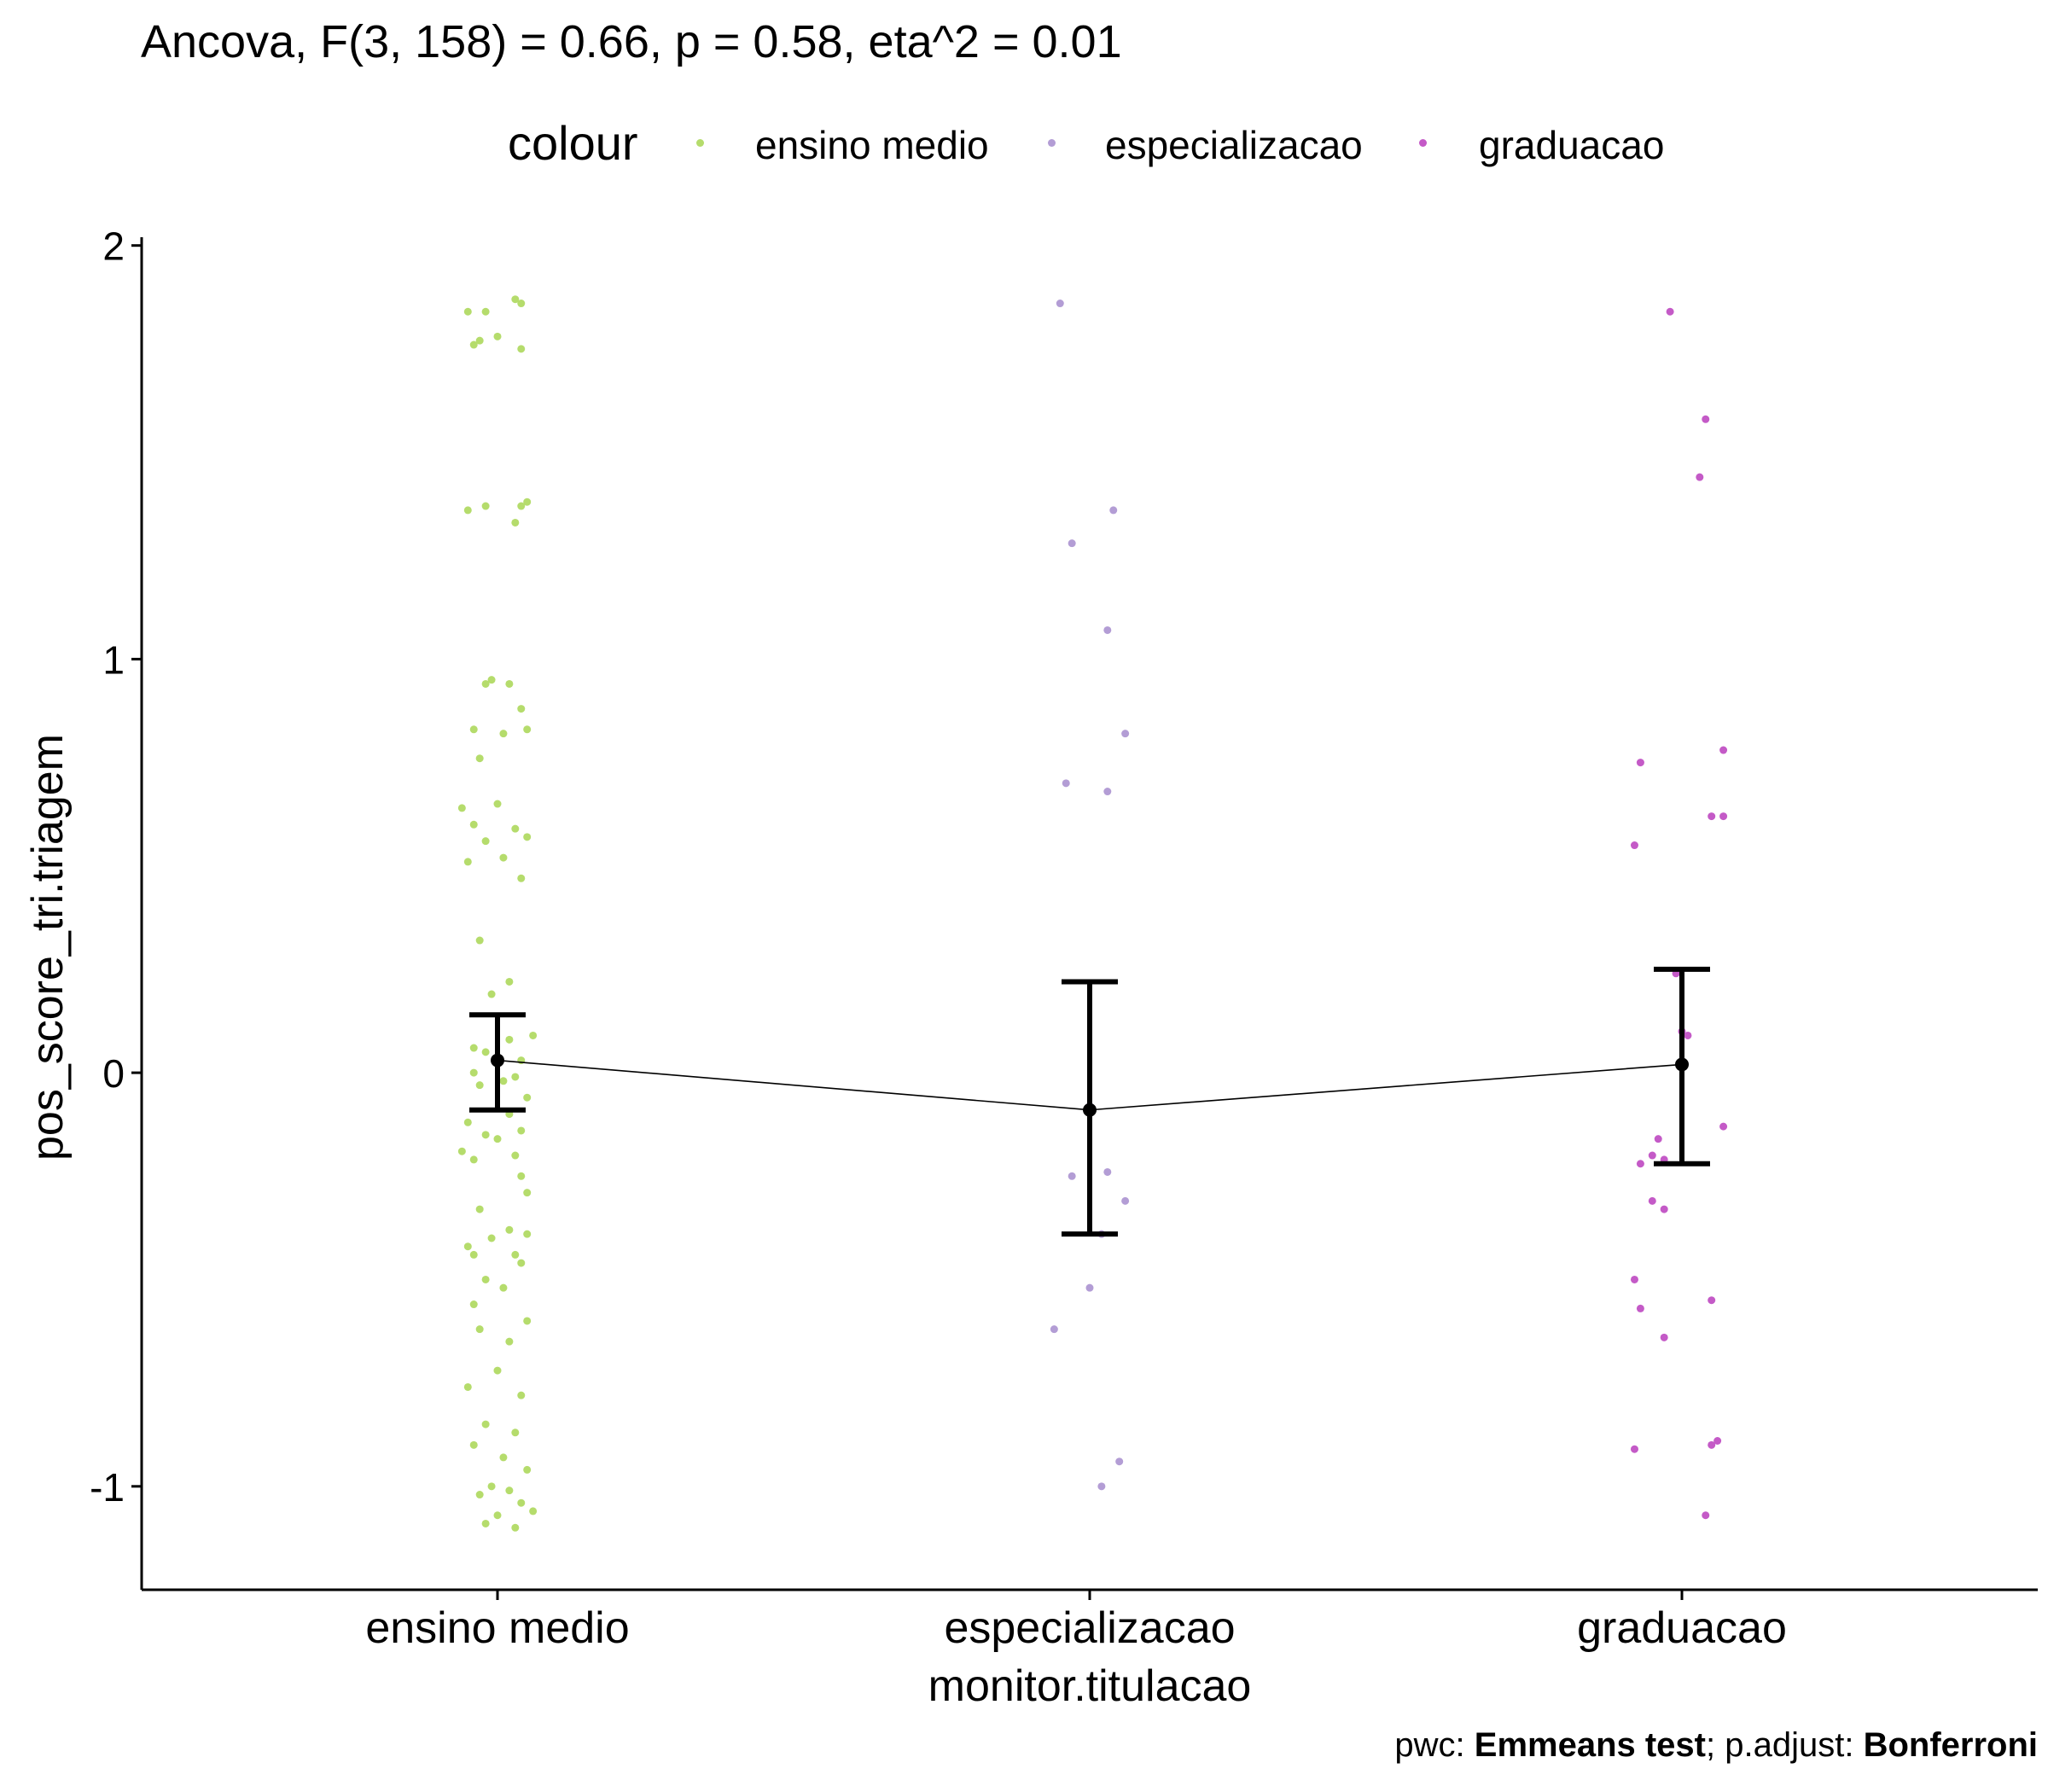 This screenshot has height=1792, width=2048. I want to click on y-tick-label: 0, so click(114, 1073).